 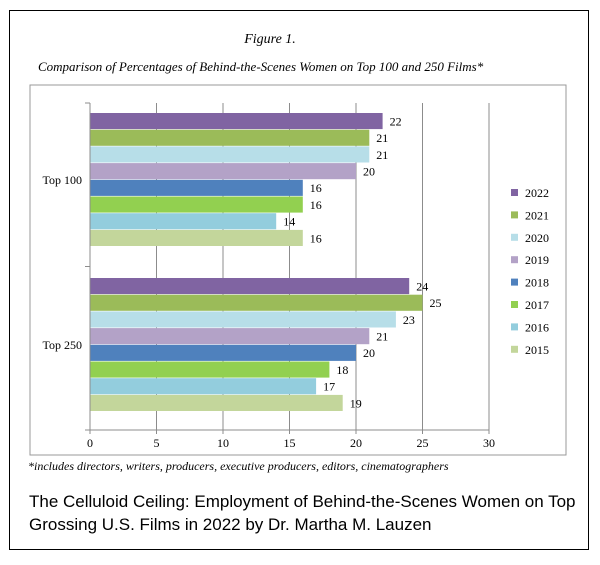 What do you see at coordinates (90, 443) in the screenshot?
I see `x-tick-label: 0` at bounding box center [90, 443].